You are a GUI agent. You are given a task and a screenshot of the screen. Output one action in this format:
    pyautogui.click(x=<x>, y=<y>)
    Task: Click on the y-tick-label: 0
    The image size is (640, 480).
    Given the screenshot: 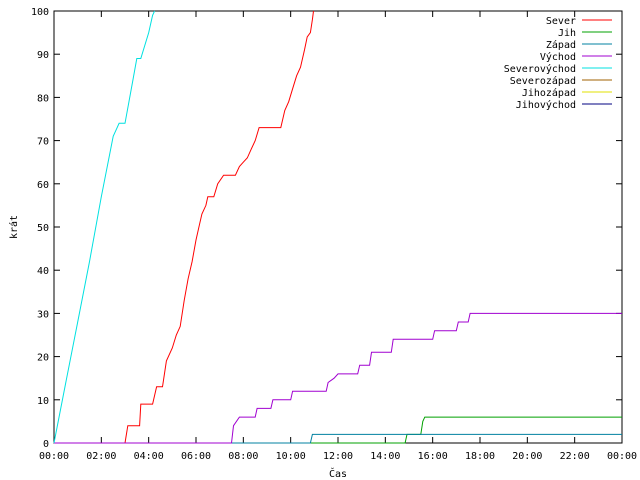 What is the action you would take?
    pyautogui.click(x=46, y=444)
    